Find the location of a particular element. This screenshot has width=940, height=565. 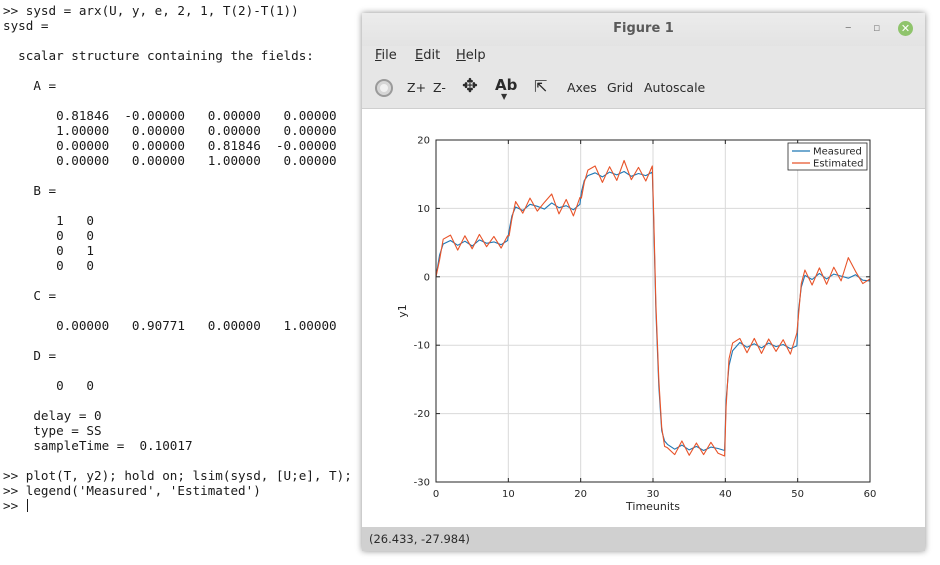

pan-icon: ✥ is located at coordinates (470, 86).